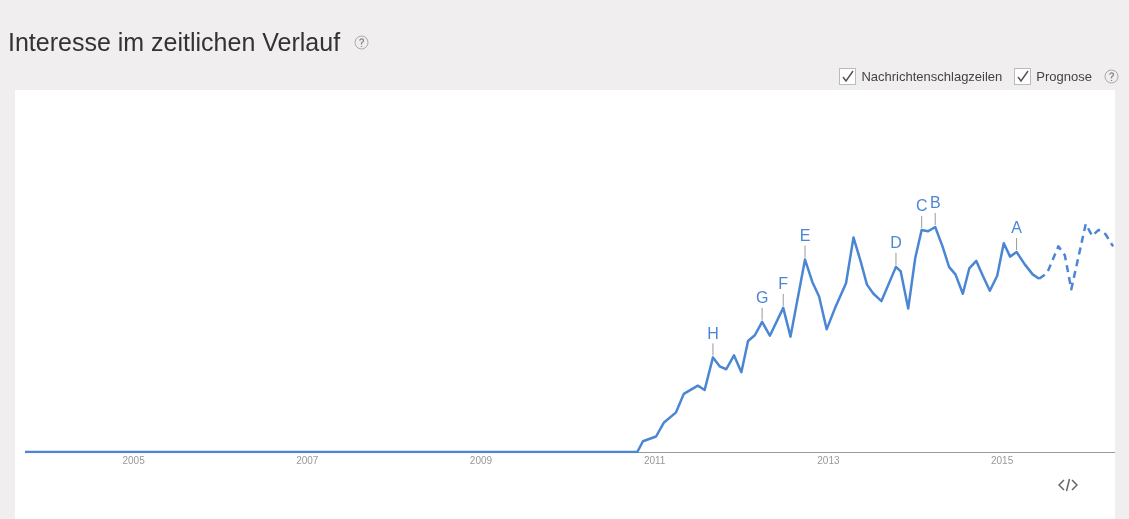 Image resolution: width=1129 pixels, height=519 pixels. What do you see at coordinates (481, 460) in the screenshot?
I see `x-tick-label: 2009` at bounding box center [481, 460].